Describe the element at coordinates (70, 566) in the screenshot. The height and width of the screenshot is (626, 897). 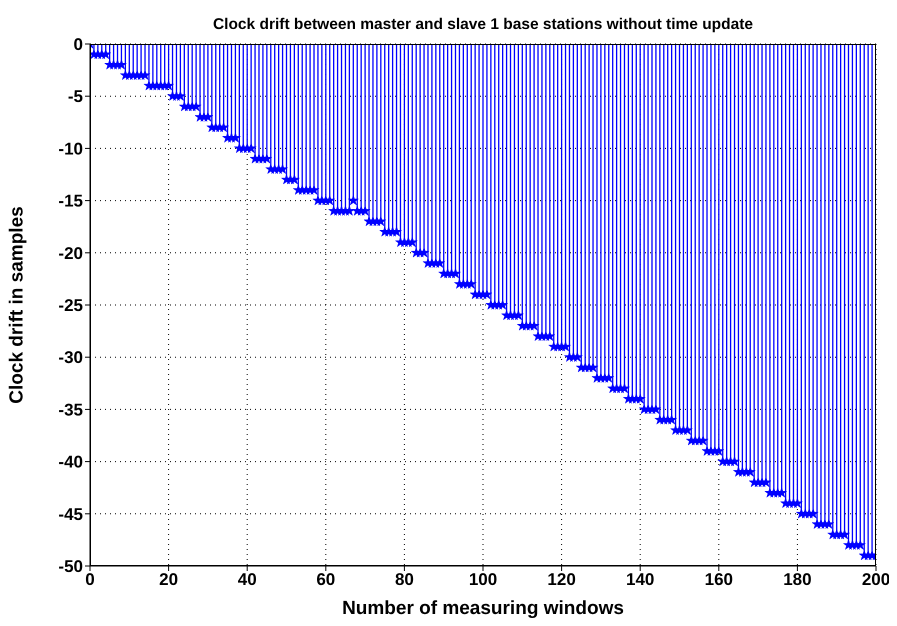
I see `y-tick-label: -50` at that location.